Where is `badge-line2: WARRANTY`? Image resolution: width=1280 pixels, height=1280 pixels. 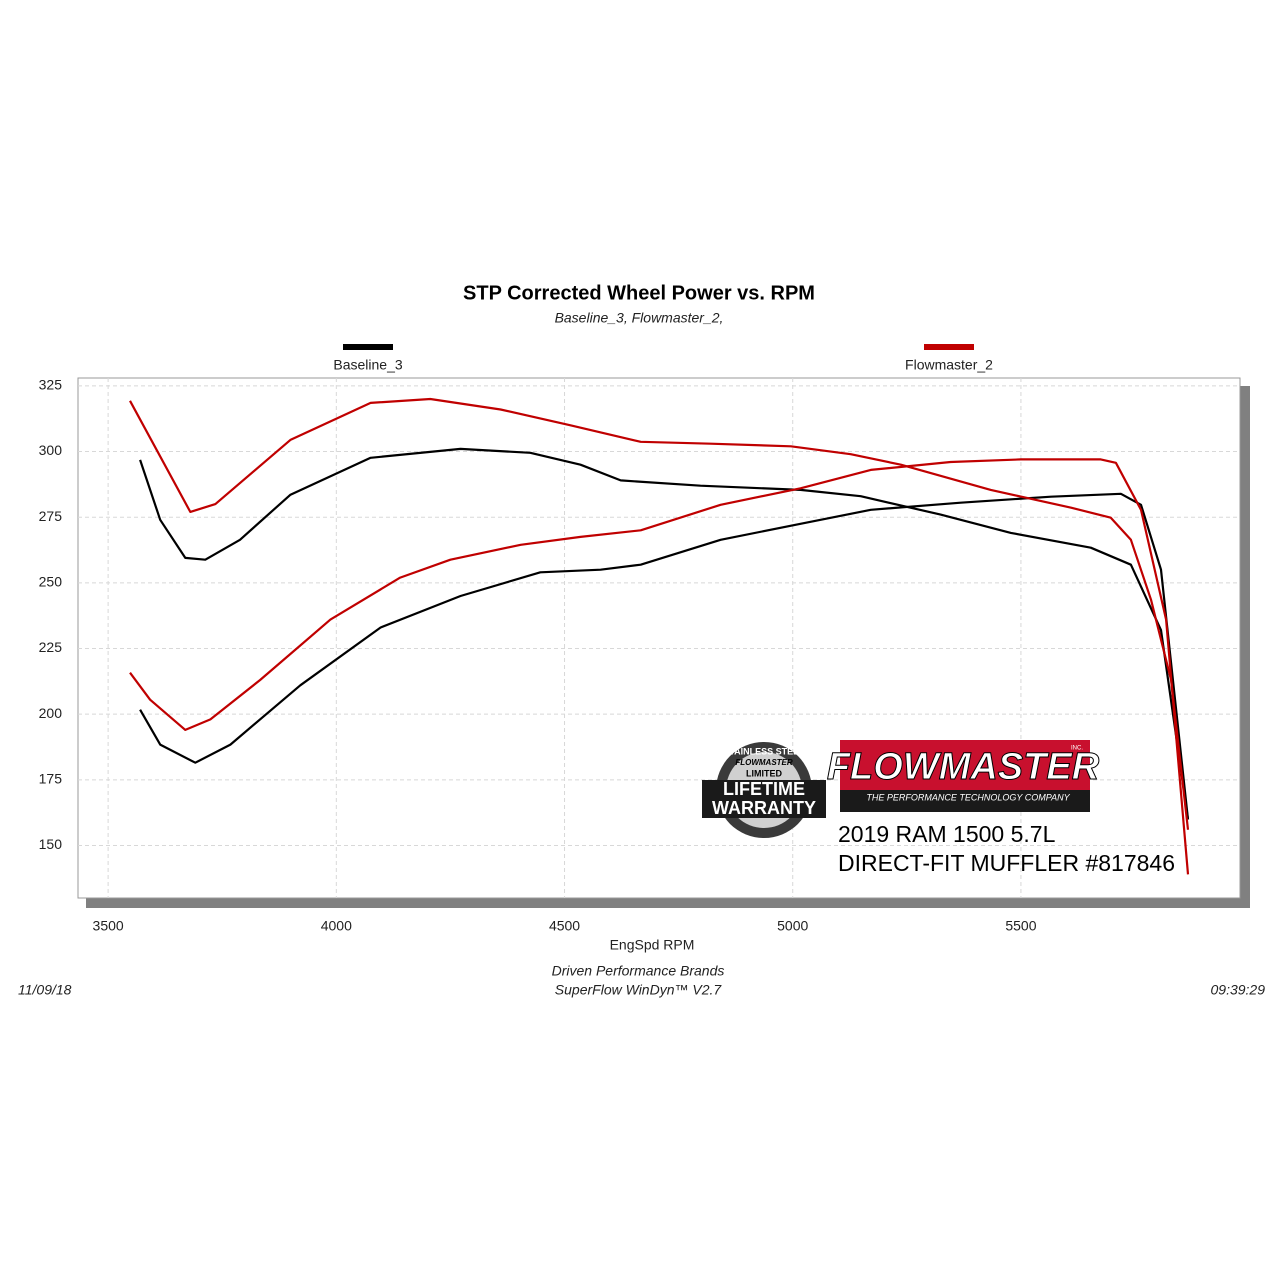 badge-line2: WARRANTY is located at coordinates (764, 808).